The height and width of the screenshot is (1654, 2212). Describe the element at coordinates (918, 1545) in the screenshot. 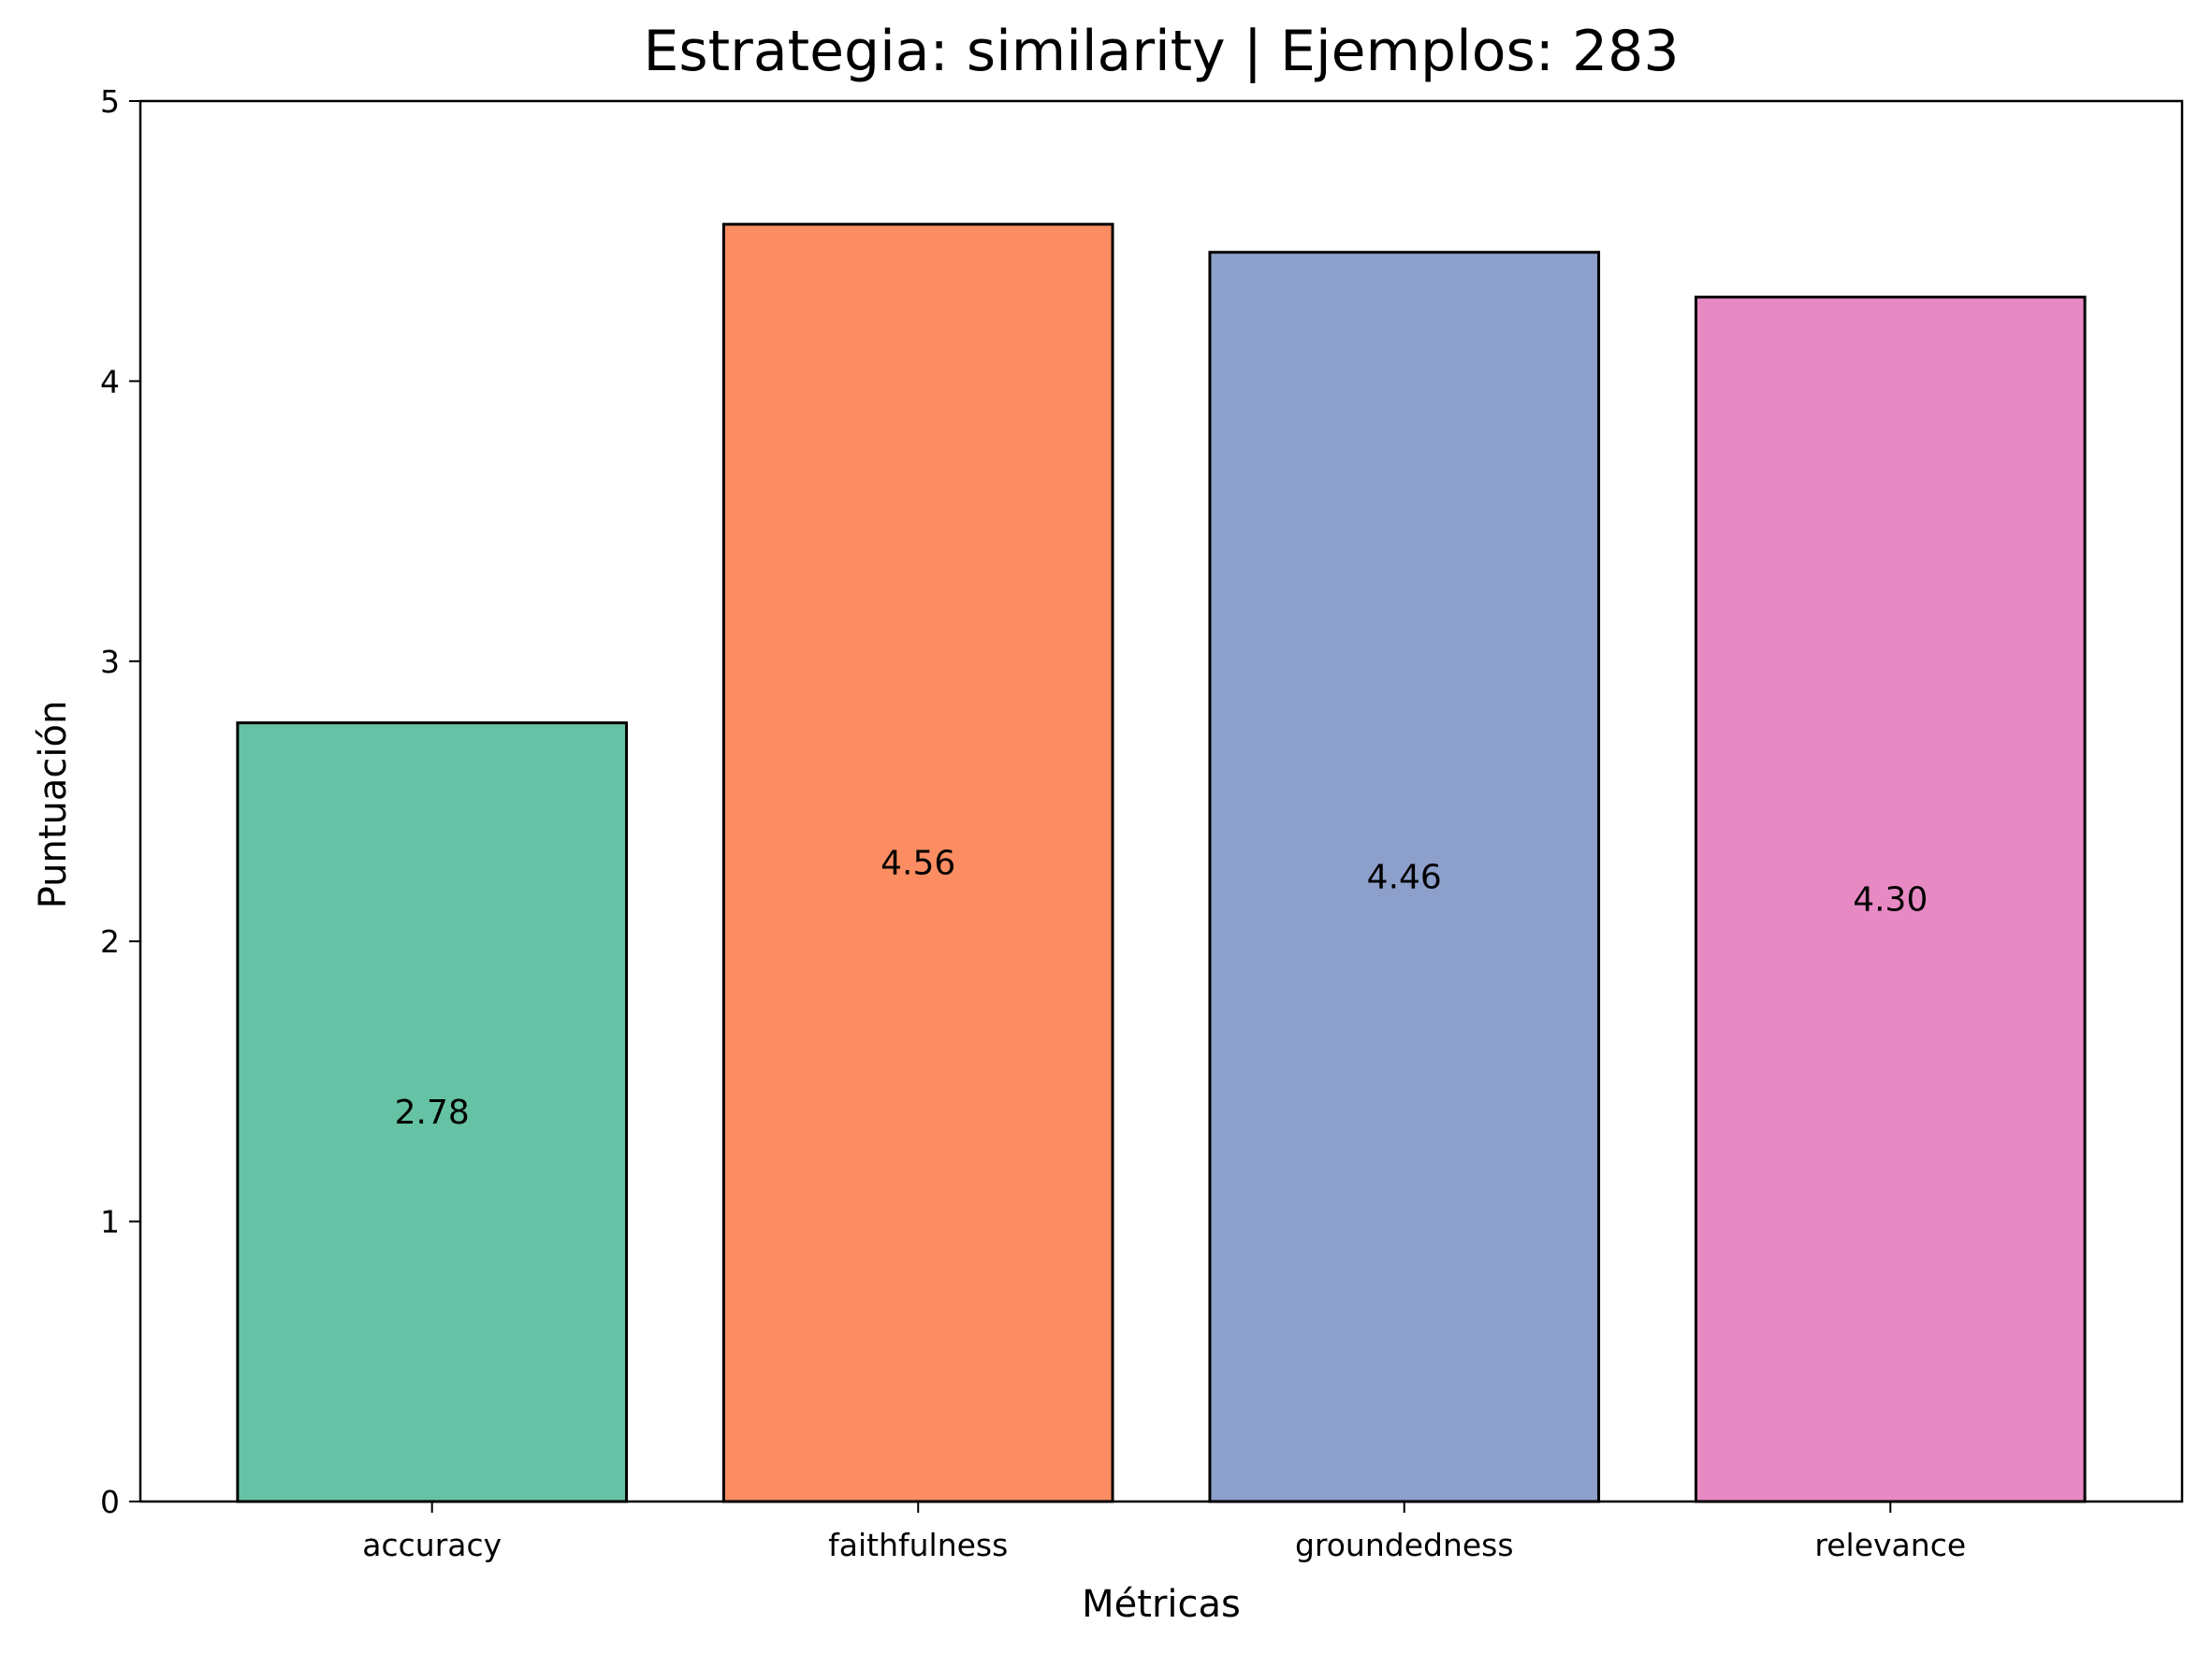

I see `x-tick-label-faithfulness: faithfulness` at that location.